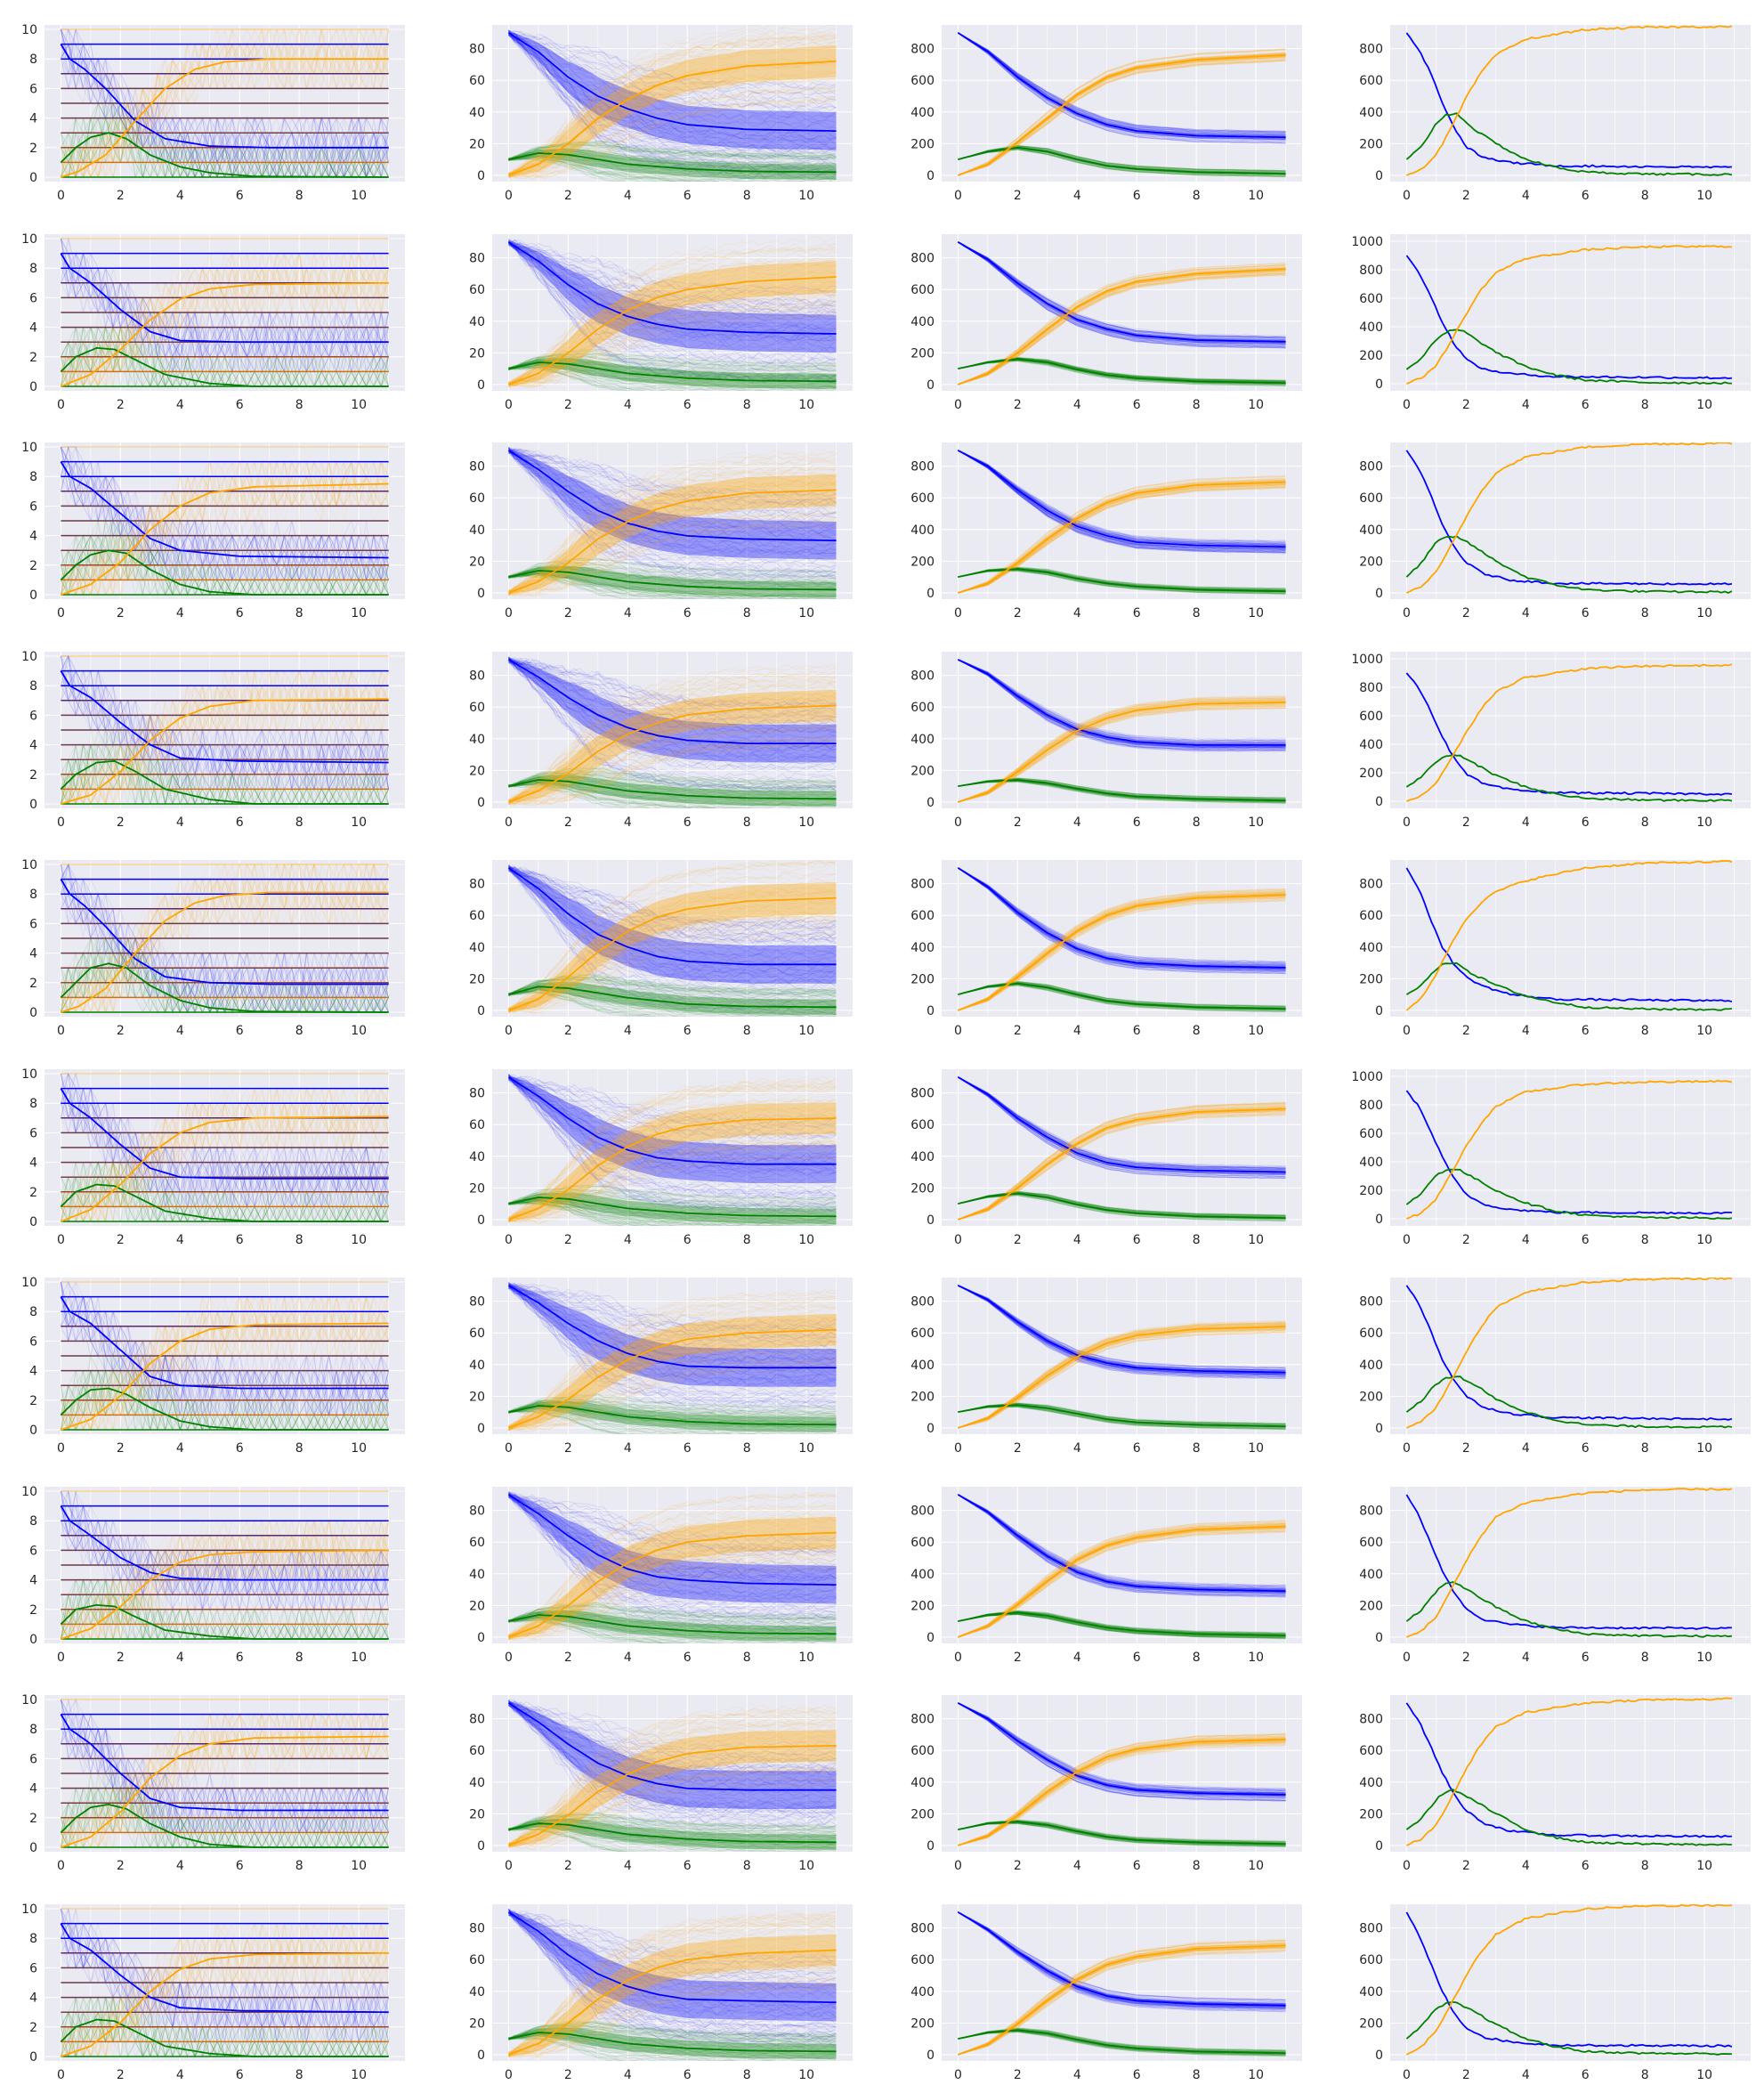 The image size is (1764, 2093). I want to click on x-tick-label: 6, so click(688, 1448).